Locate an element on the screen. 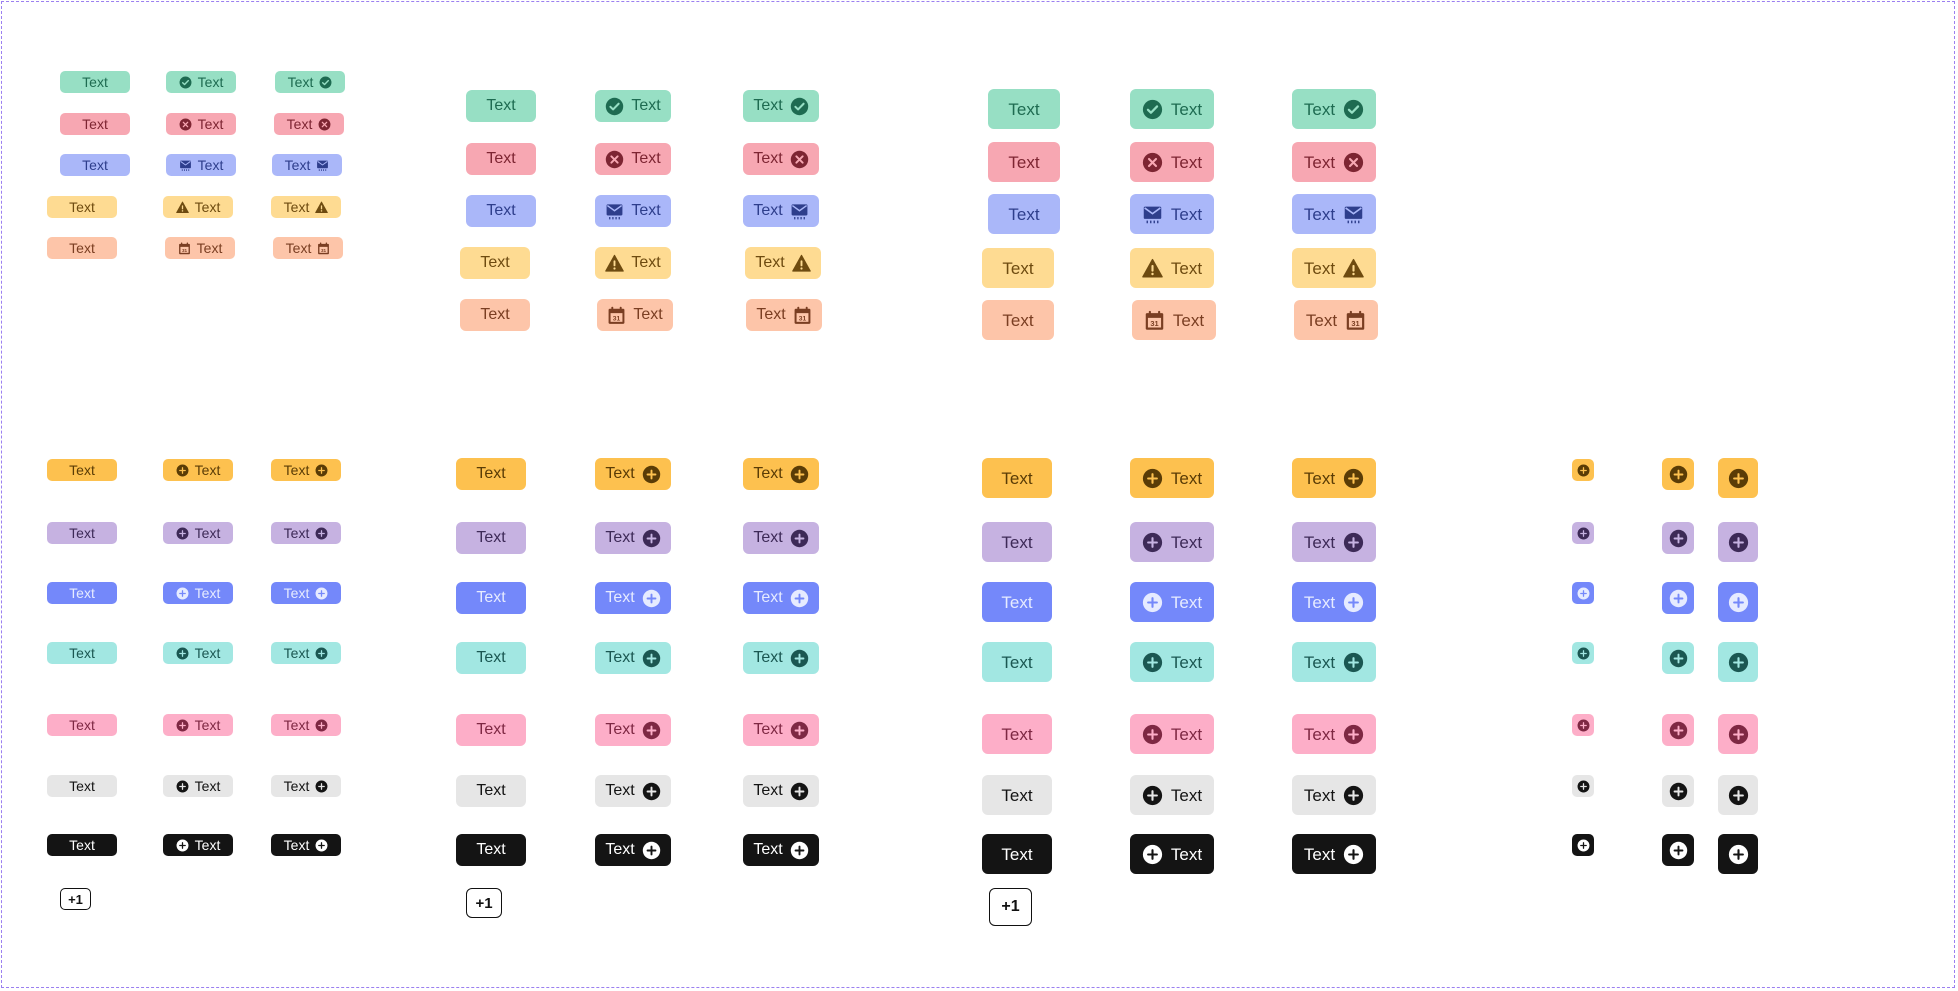  gray-tag-m-plain: Text is located at coordinates (491, 791).